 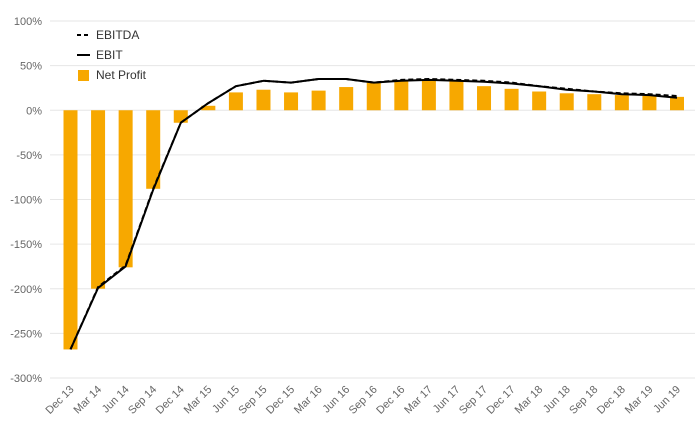 I want to click on x-tick-label: Mar 17, so click(x=418, y=400).